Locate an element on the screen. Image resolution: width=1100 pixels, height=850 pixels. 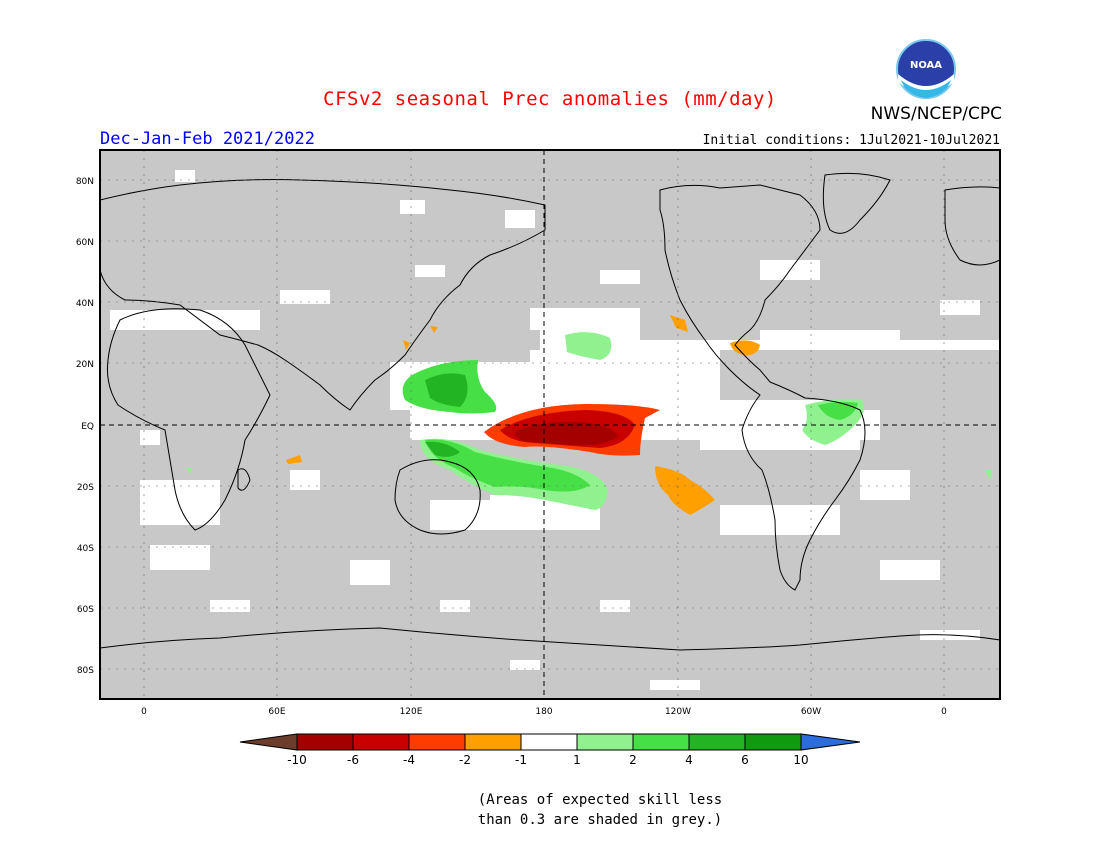
chart-title: CFSv2 seasonal Prec anomalies (mm/day) is located at coordinates (550, 99).